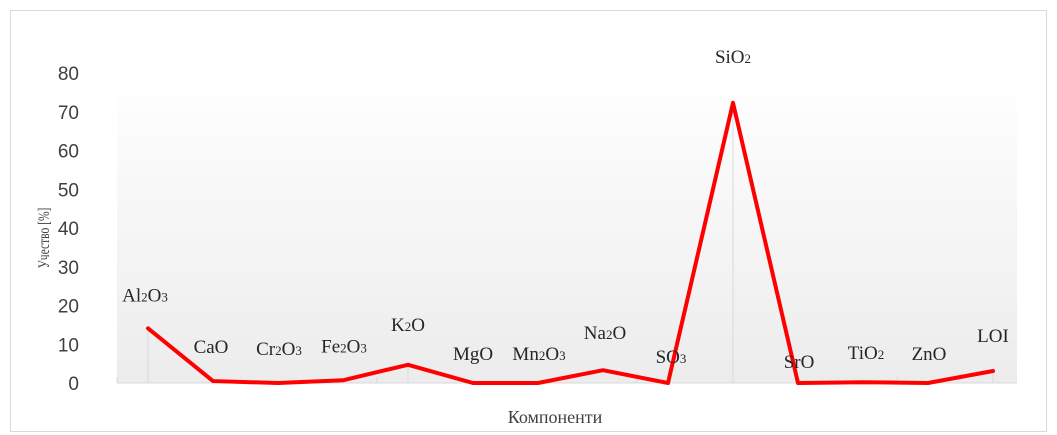  I want to click on data-label: SO3, so click(671, 357).